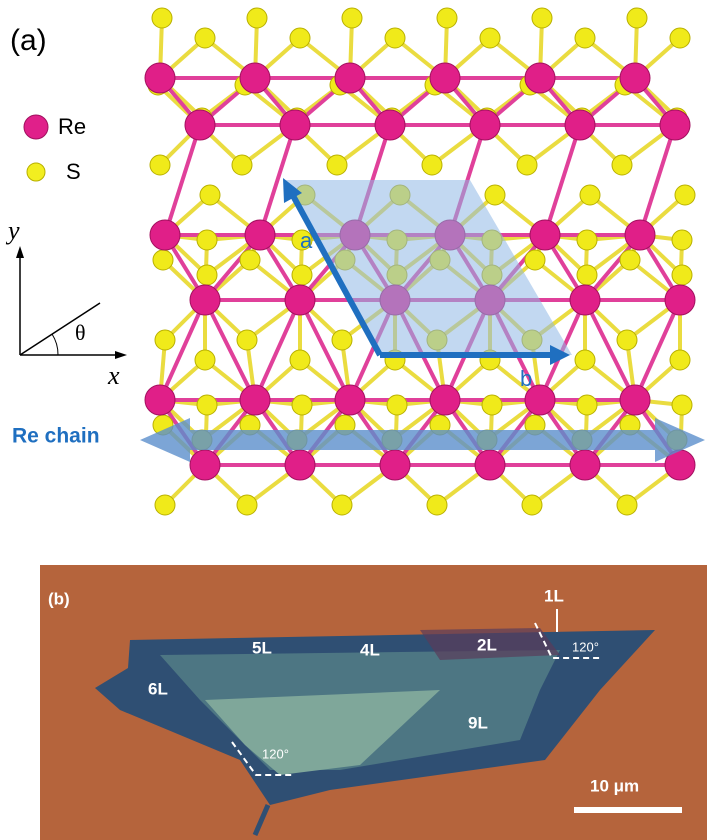 This screenshot has width=707, height=840. I want to click on flake-thick, so click(322, 732).